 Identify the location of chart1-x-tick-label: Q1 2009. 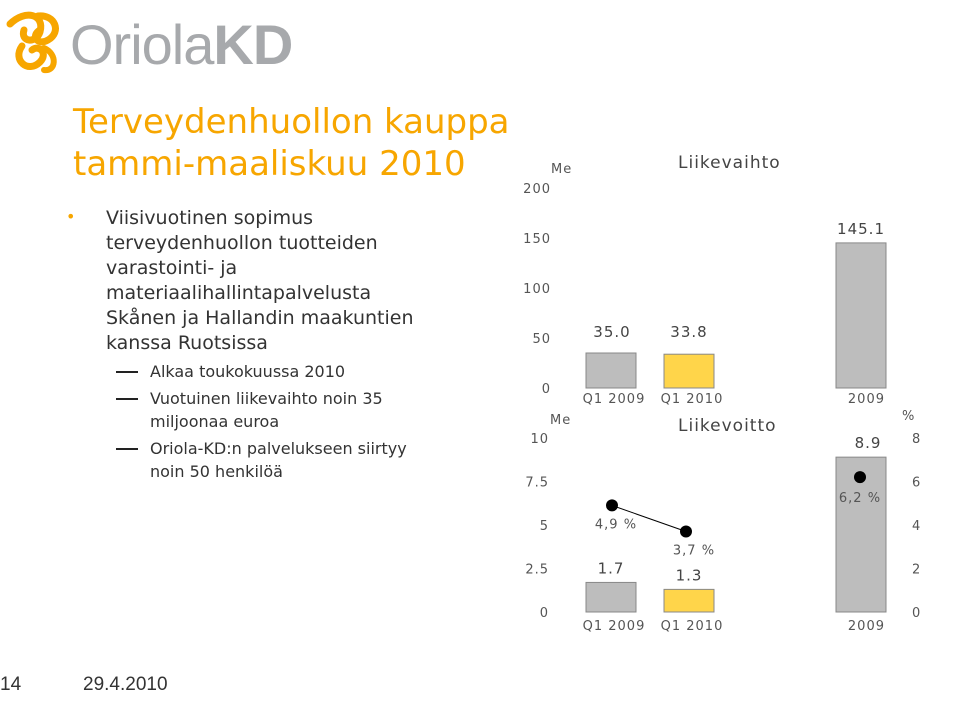
(614, 399).